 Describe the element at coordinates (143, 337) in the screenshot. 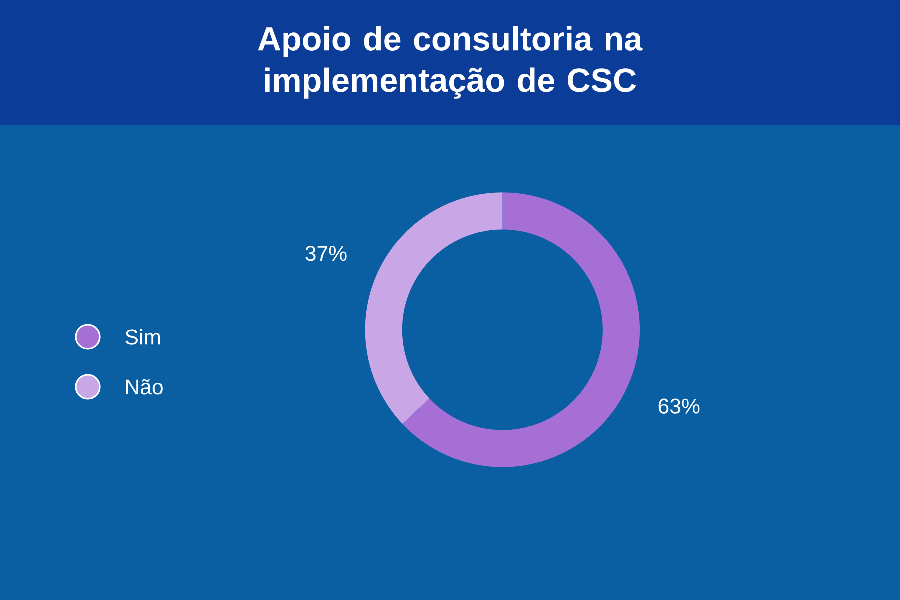

I see `legend-label: Sim` at that location.